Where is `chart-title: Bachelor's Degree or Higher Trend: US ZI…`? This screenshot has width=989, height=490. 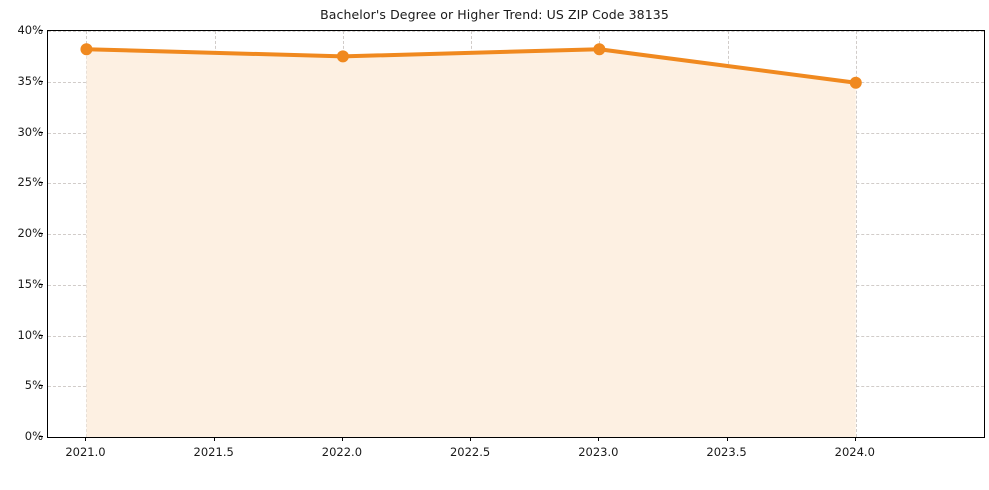 chart-title: Bachelor's Degree or Higher Trend: US ZI… is located at coordinates (494, 14).